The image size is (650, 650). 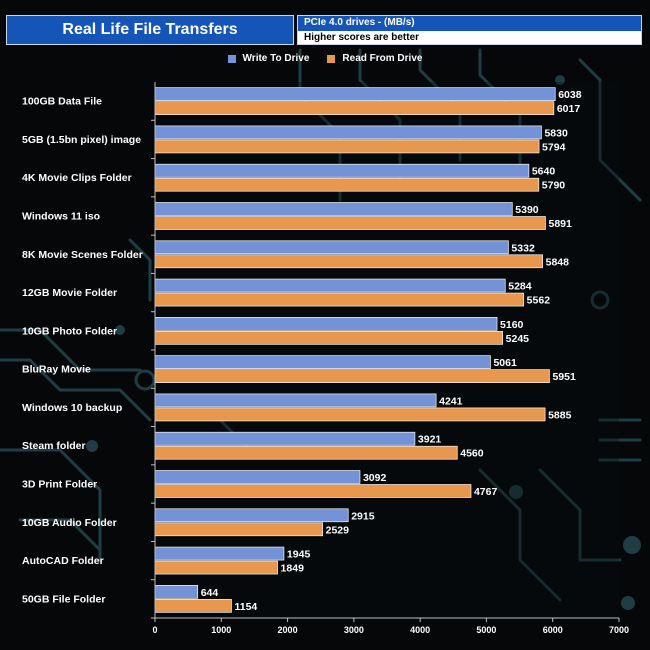 I want to click on category-label: Windows 11 iso, so click(x=61, y=217).